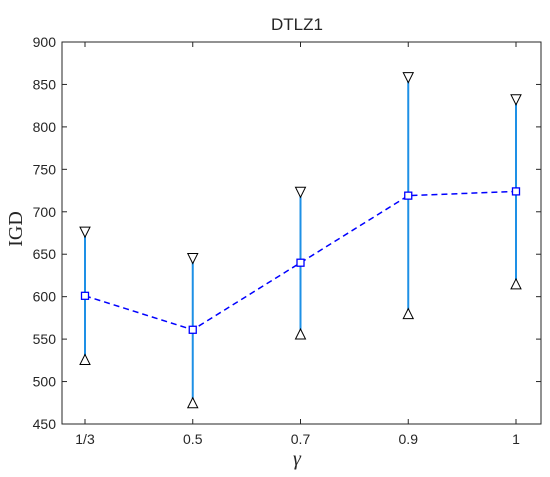  Describe the element at coordinates (45, 212) in the screenshot. I see `y-tick-label-700: 700` at that location.